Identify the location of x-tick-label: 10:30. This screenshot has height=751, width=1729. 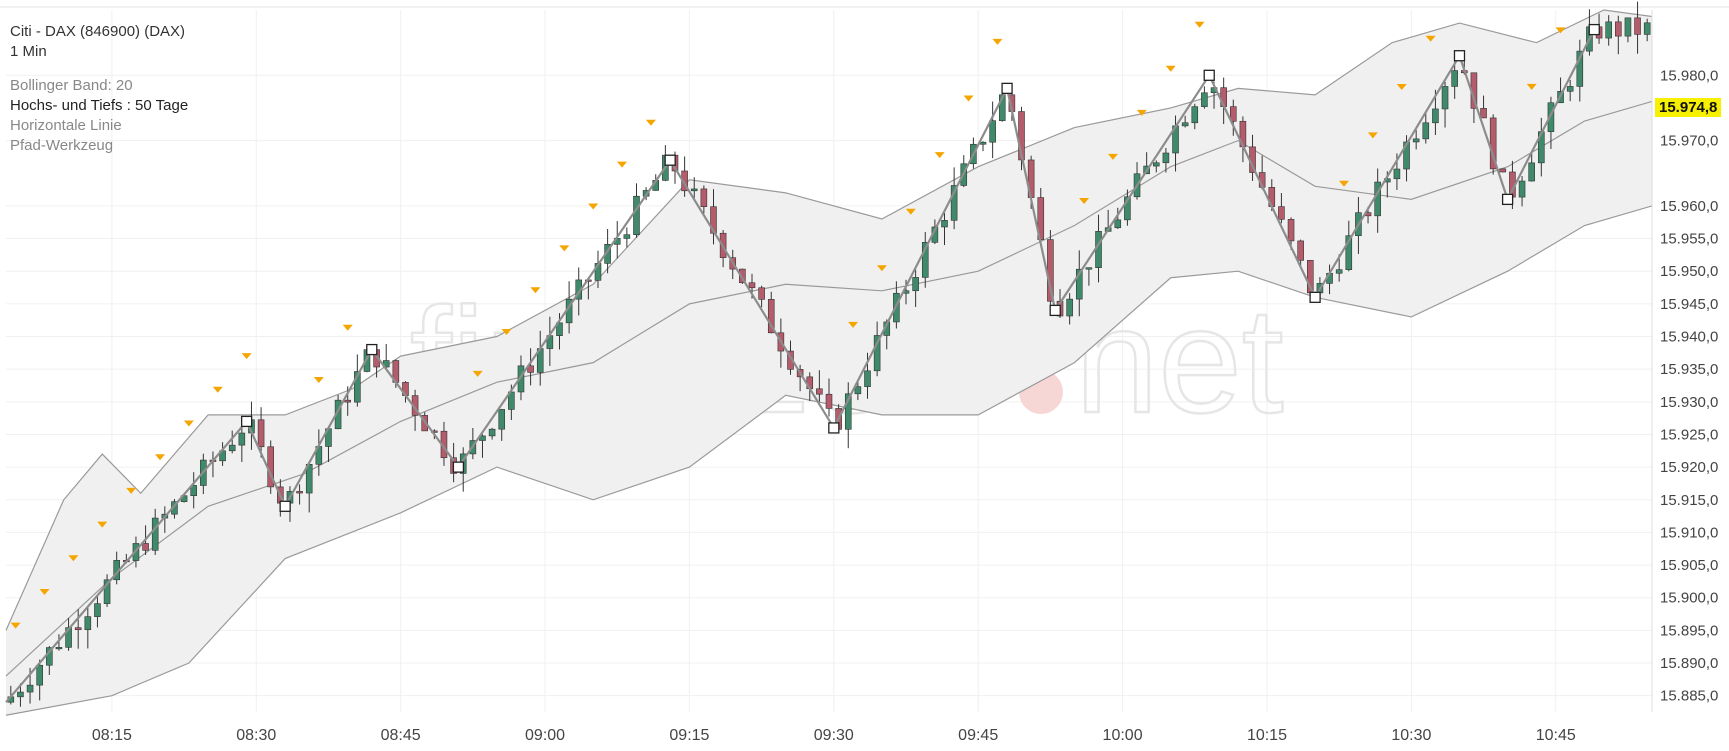
(1411, 735).